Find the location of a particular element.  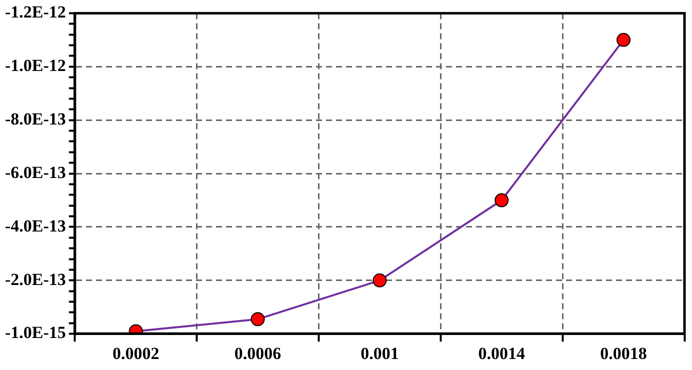

y-tick-label: -4.0E-13 is located at coordinates (35, 226).